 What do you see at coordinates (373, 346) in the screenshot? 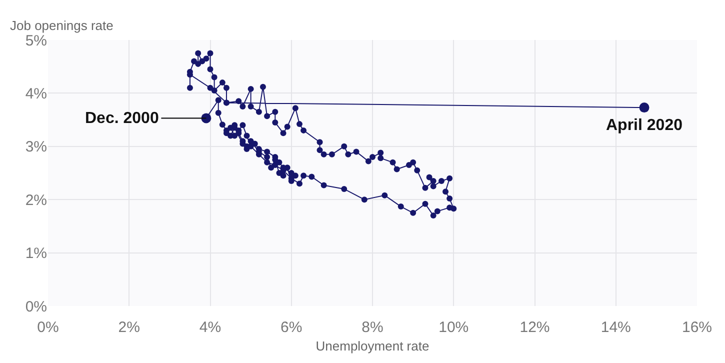
I see `x-axis-title: Unemployment rate` at bounding box center [373, 346].